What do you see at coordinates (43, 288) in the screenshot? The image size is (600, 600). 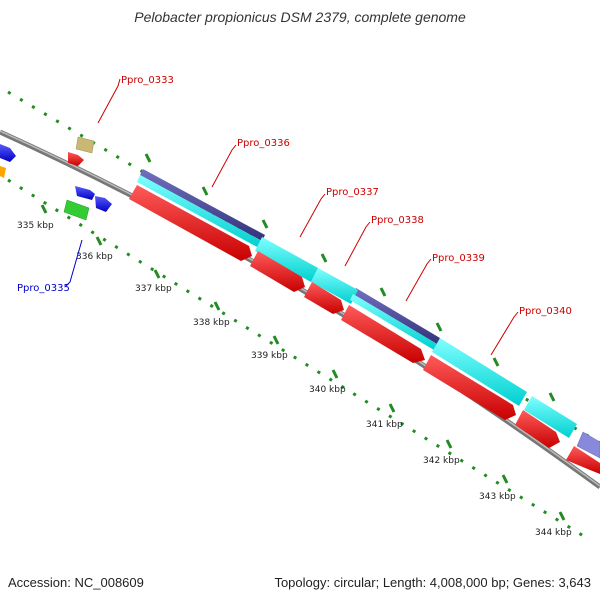 I see `gene-label-ppro-0335: Ppro_0335` at bounding box center [43, 288].